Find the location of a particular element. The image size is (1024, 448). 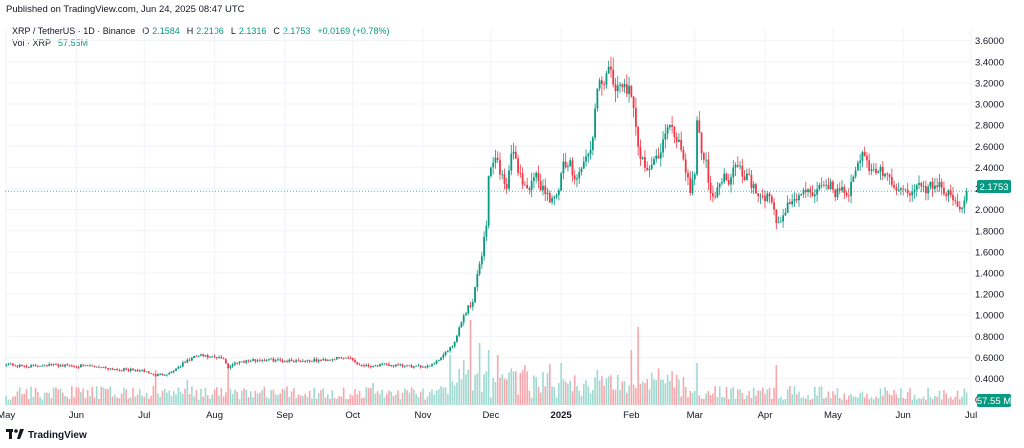

volume-label: Vol · XRP is located at coordinates (32, 43).